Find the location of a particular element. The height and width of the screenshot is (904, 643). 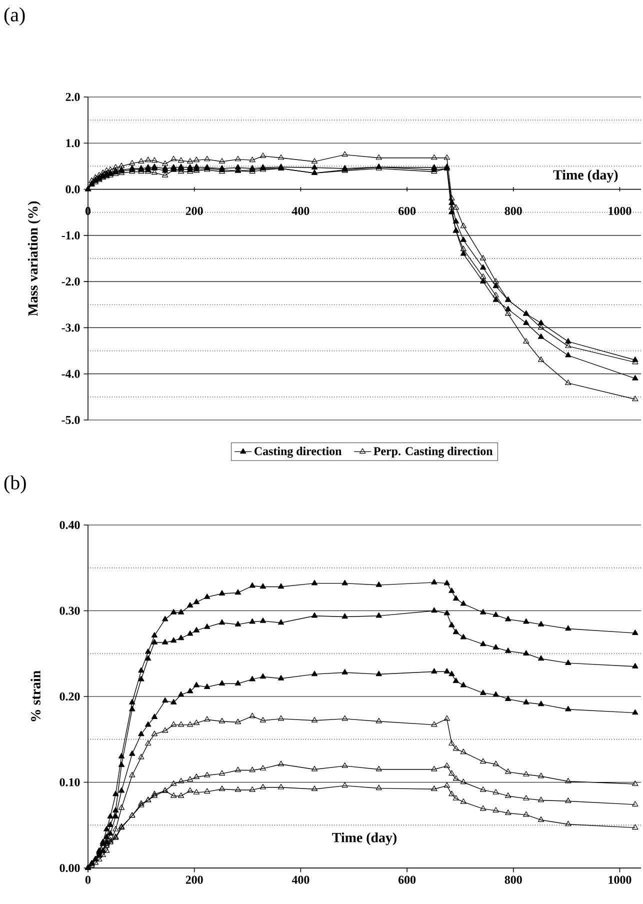

y-tick-label: 0.40 is located at coordinates (70, 525).